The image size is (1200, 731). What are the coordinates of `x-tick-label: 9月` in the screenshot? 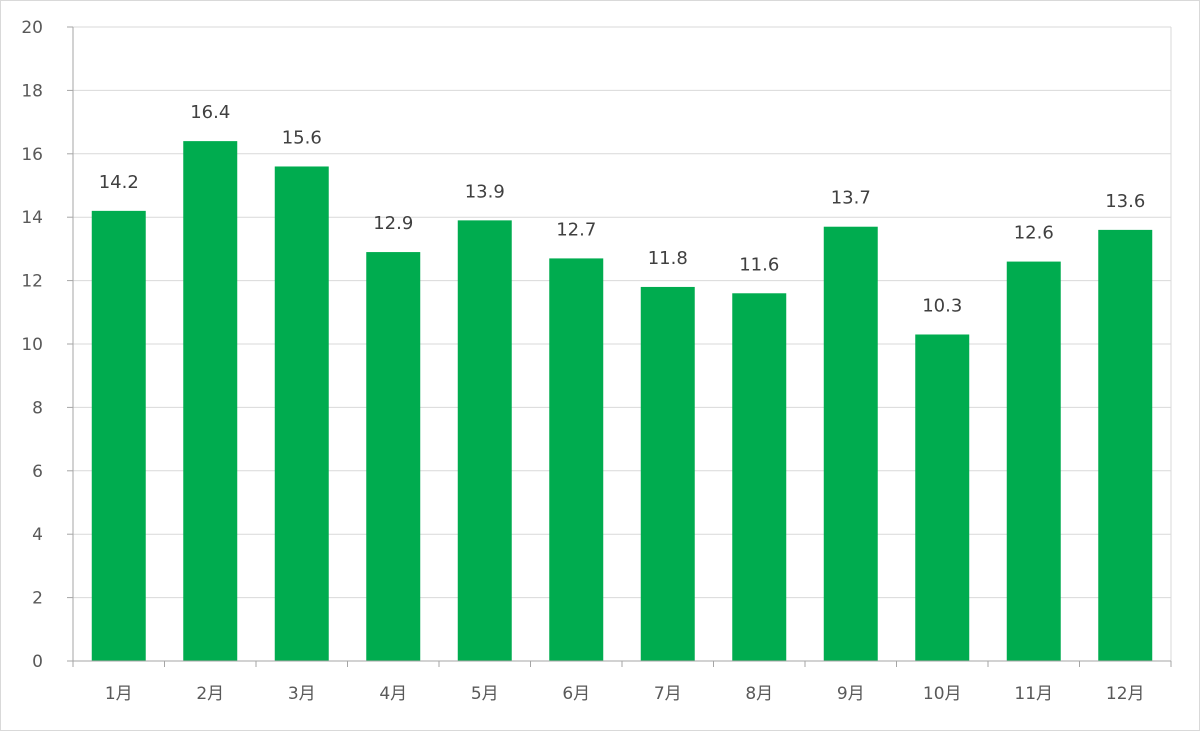 It's located at (851, 694).